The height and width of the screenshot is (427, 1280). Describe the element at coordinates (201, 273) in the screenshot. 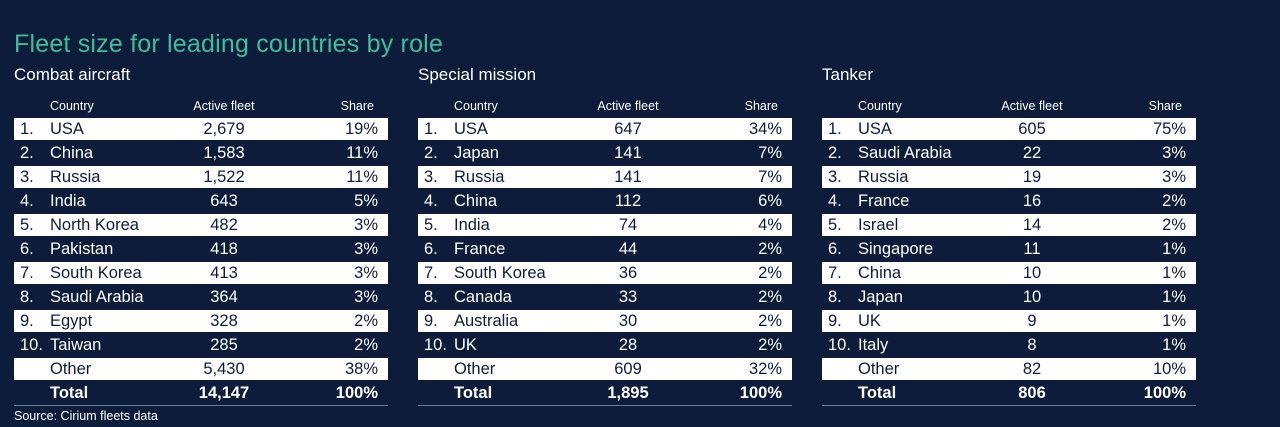

I see `table-row: 7. South Korea 413 3%` at that location.